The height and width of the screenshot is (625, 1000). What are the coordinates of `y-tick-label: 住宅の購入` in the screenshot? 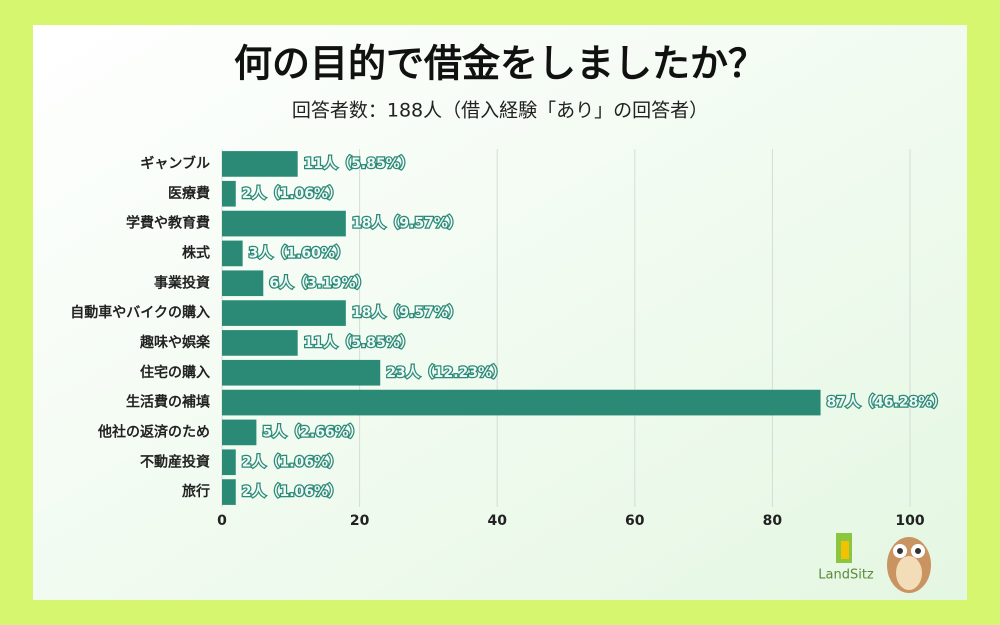 It's located at (175, 372).